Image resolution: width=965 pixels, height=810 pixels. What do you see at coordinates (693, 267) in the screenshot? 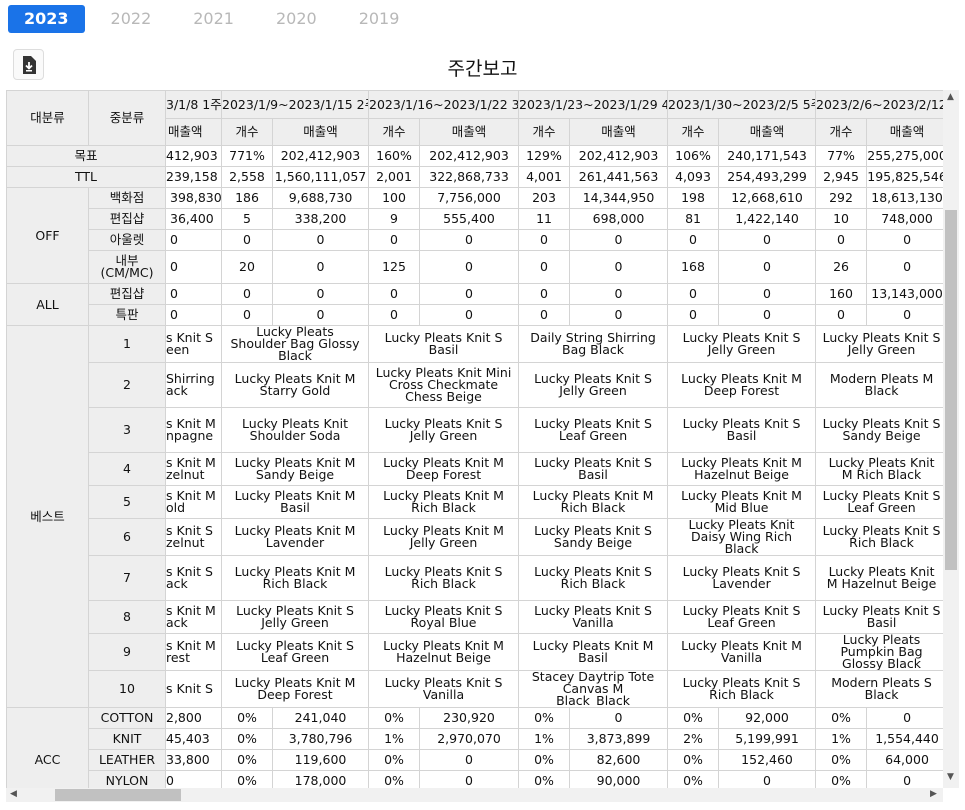
I see `data-cell: 168` at bounding box center [693, 267].